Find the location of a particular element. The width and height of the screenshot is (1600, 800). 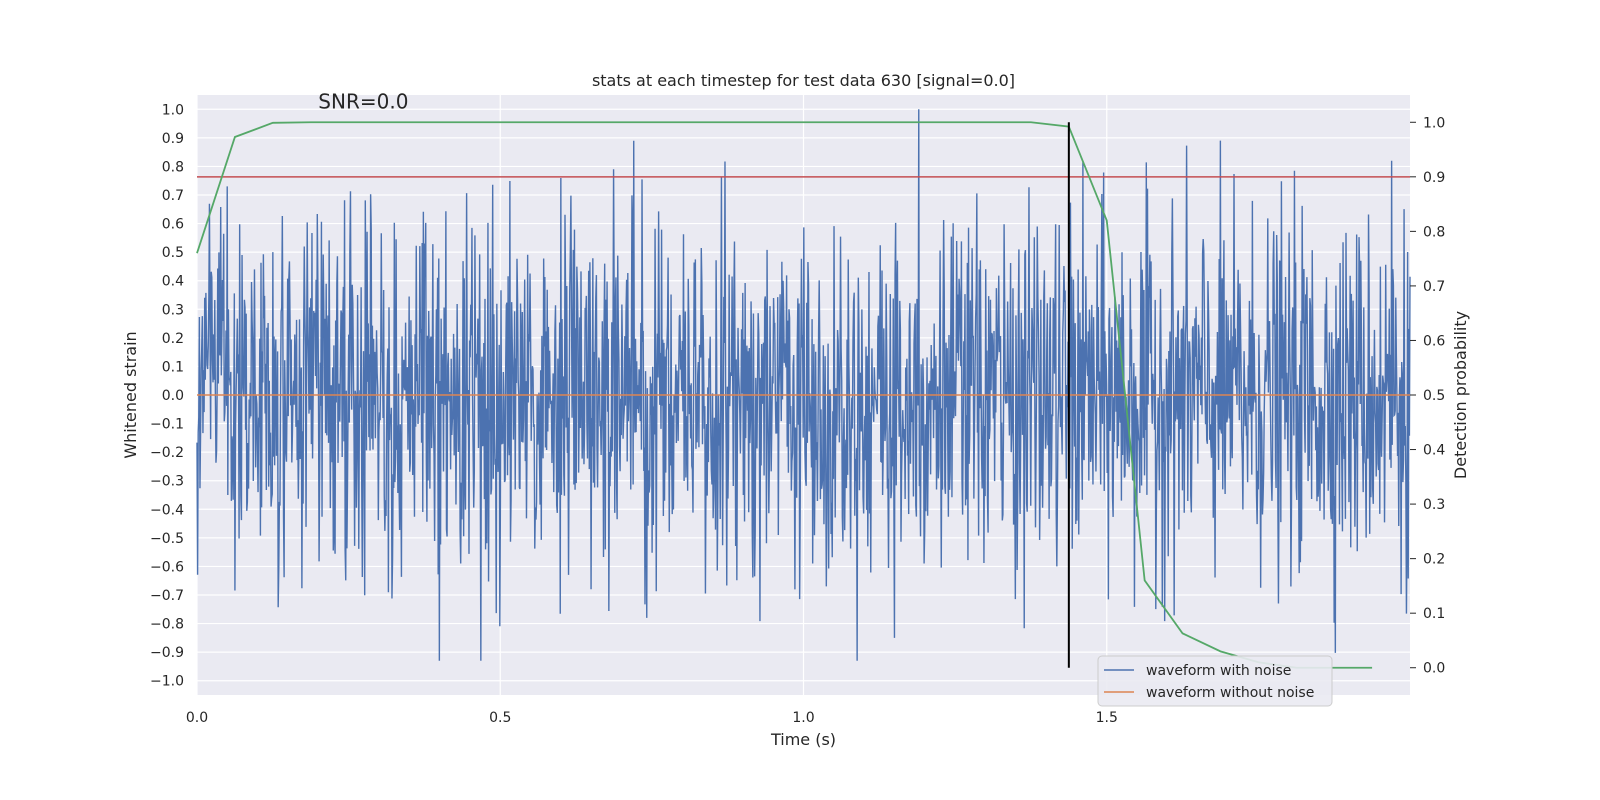

y-tick-label: 0.5 is located at coordinates (173, 253).